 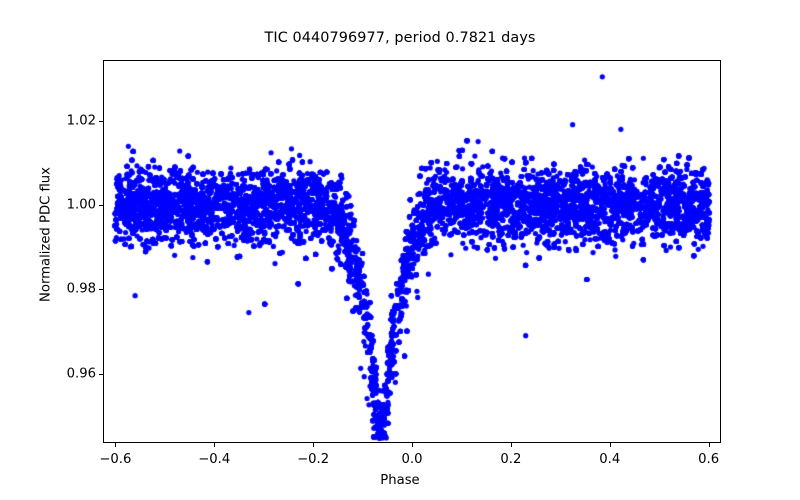 What do you see at coordinates (400, 480) in the screenshot?
I see `x-axis-label: Phase` at bounding box center [400, 480].